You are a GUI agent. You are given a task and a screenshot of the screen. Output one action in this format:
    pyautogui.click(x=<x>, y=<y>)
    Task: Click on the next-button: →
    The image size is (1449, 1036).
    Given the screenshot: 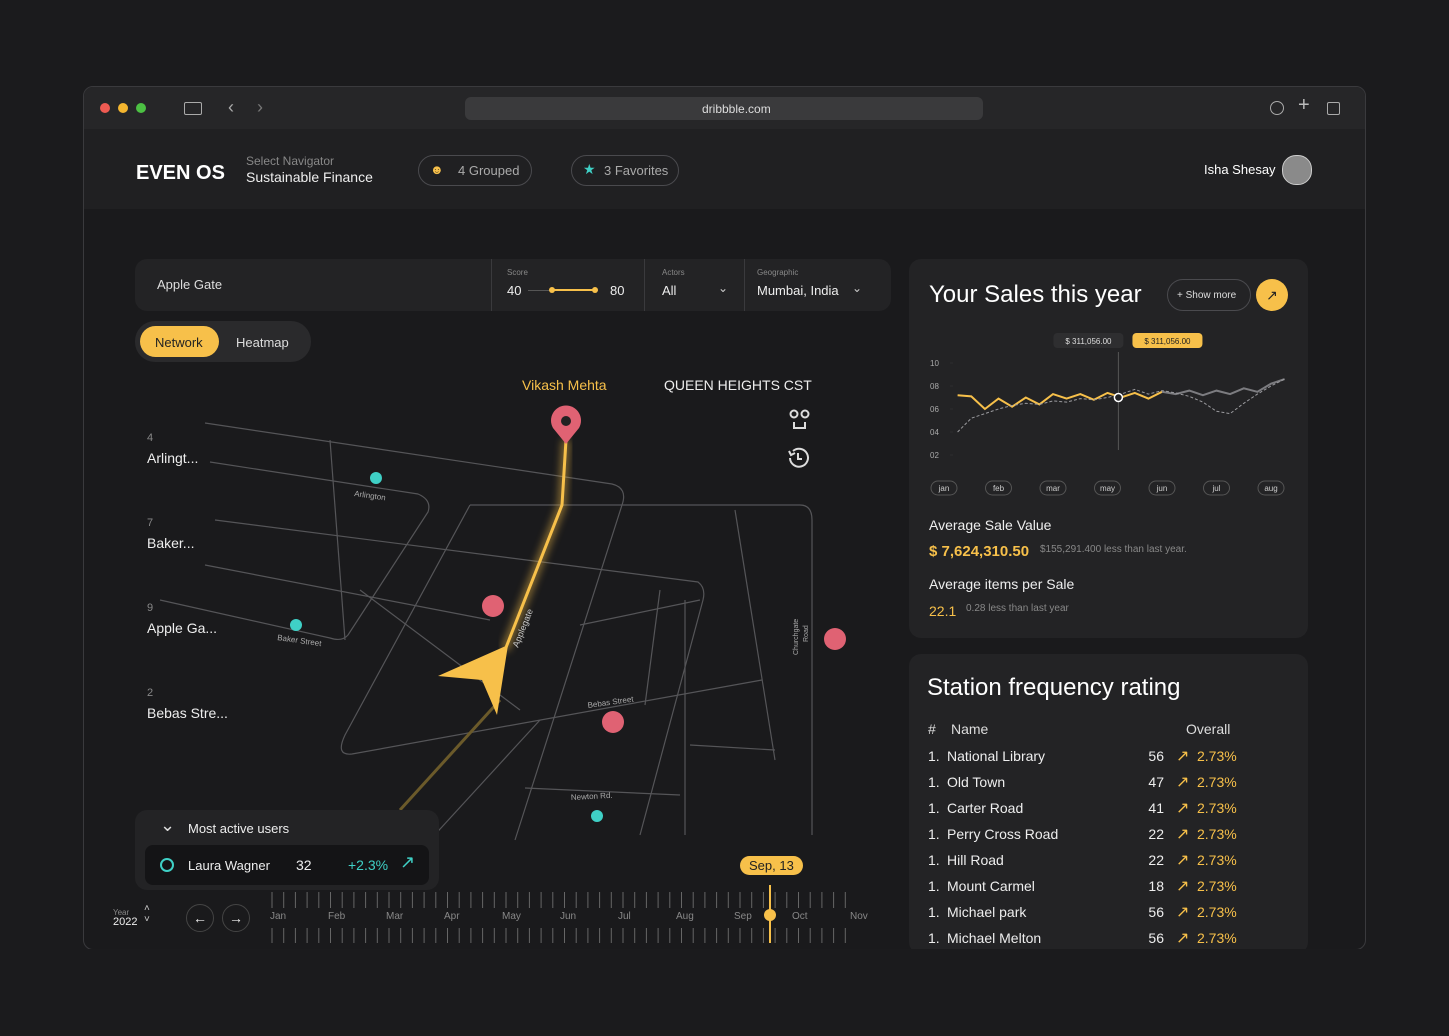 What is the action you would take?
    pyautogui.click(x=236, y=918)
    